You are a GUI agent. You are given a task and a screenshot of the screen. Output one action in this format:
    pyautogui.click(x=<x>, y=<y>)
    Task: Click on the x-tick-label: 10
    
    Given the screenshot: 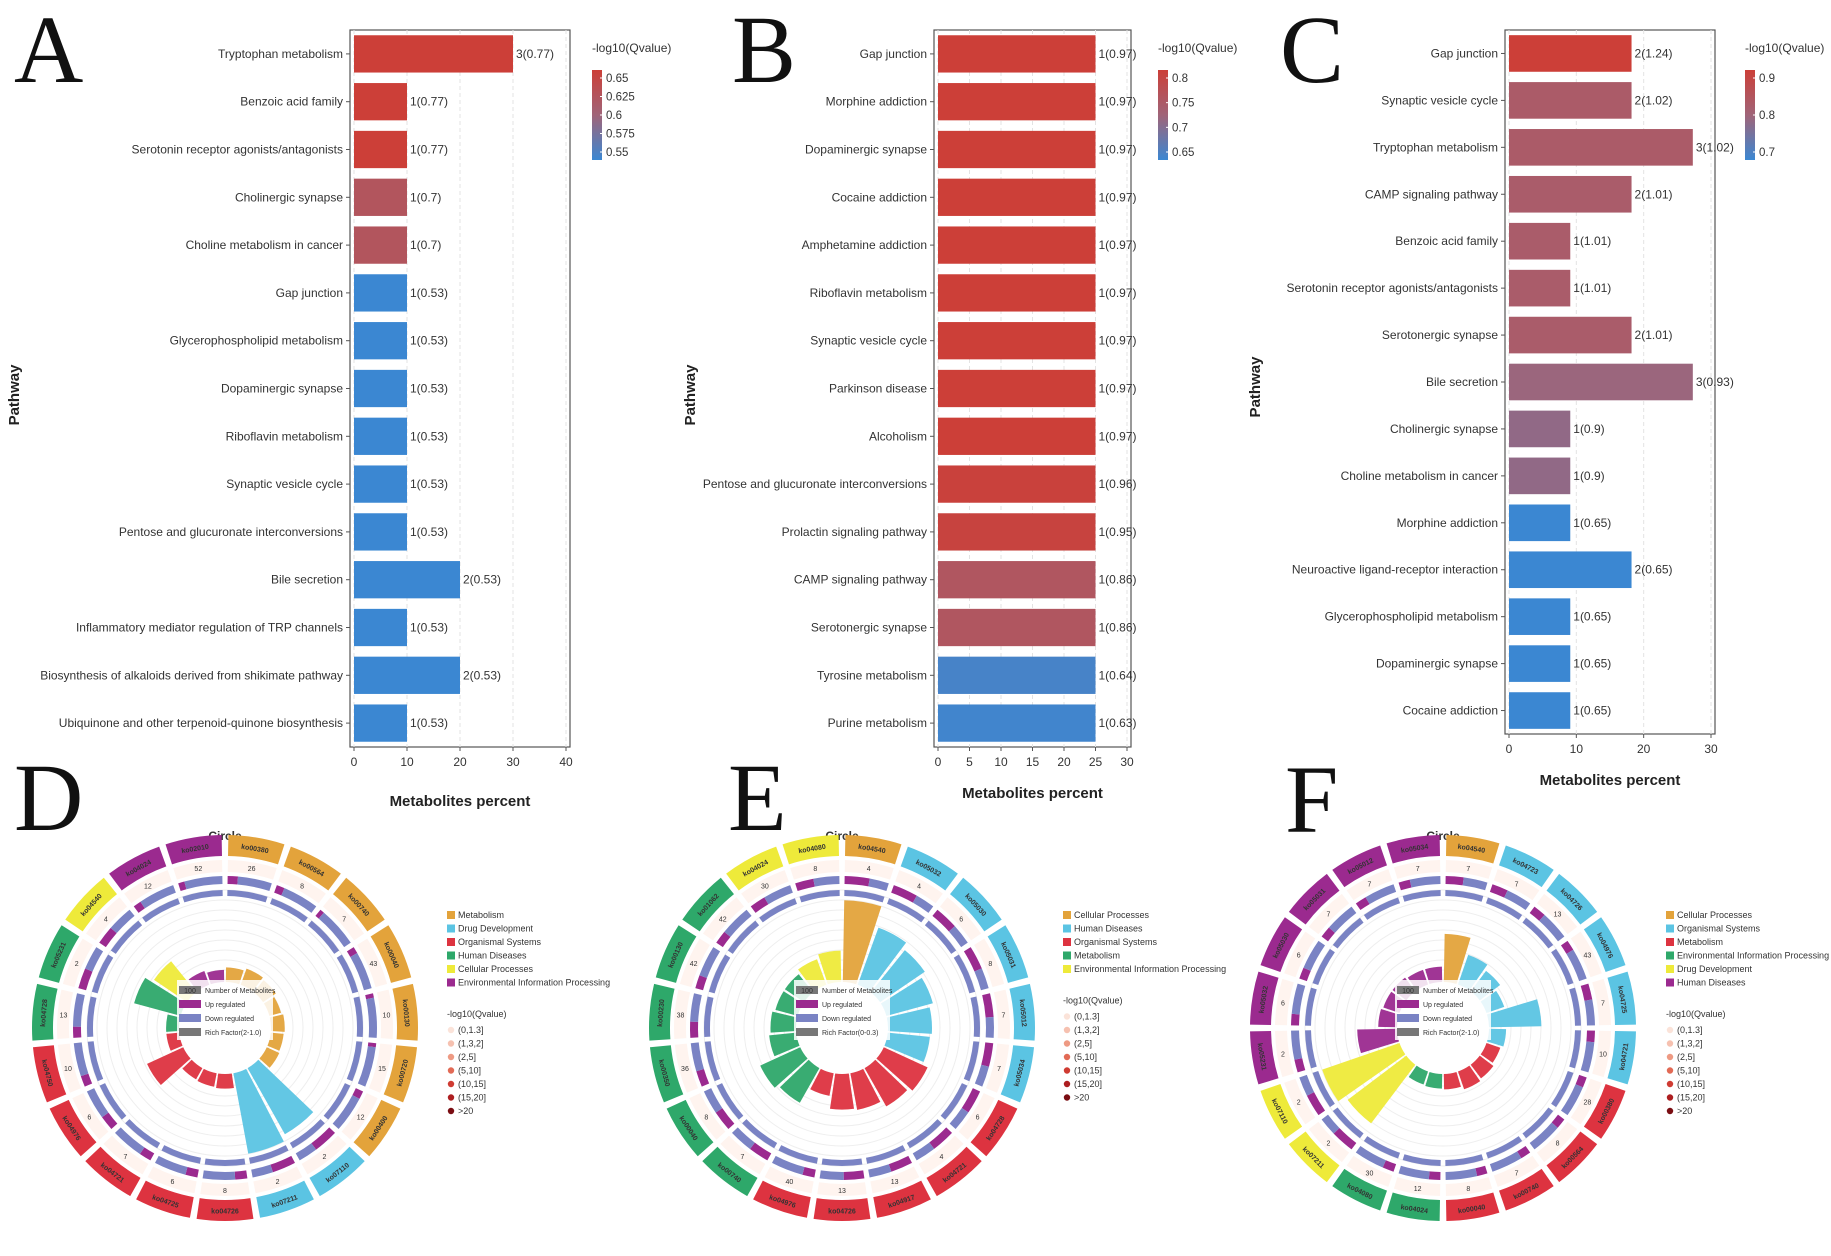 What is the action you would take?
    pyautogui.click(x=407, y=762)
    